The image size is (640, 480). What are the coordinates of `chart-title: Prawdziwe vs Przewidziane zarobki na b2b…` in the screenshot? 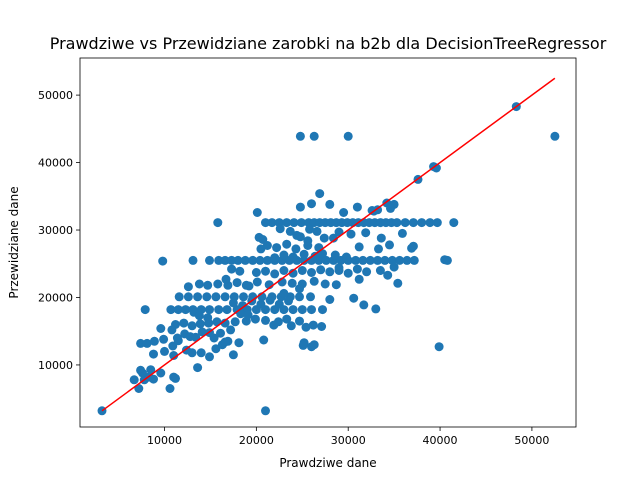 It's located at (328, 43).